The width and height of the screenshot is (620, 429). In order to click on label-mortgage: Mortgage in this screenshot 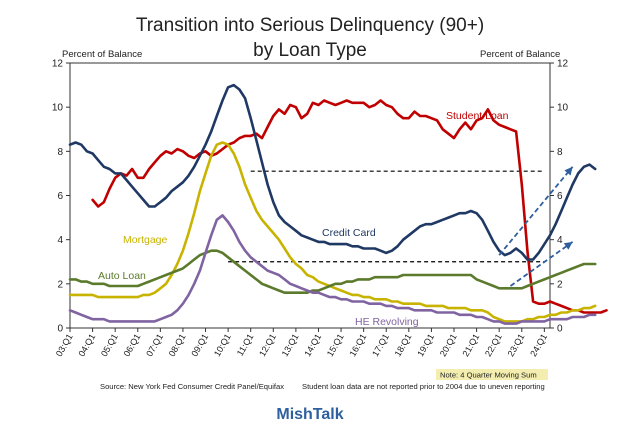, I will do `click(145, 240)`.